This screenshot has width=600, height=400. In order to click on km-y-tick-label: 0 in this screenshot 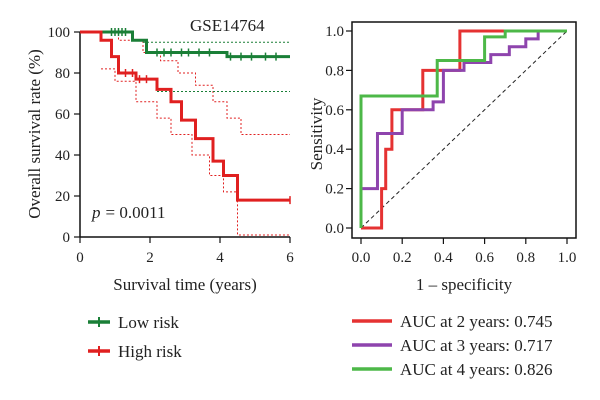, I will do `click(67, 238)`.